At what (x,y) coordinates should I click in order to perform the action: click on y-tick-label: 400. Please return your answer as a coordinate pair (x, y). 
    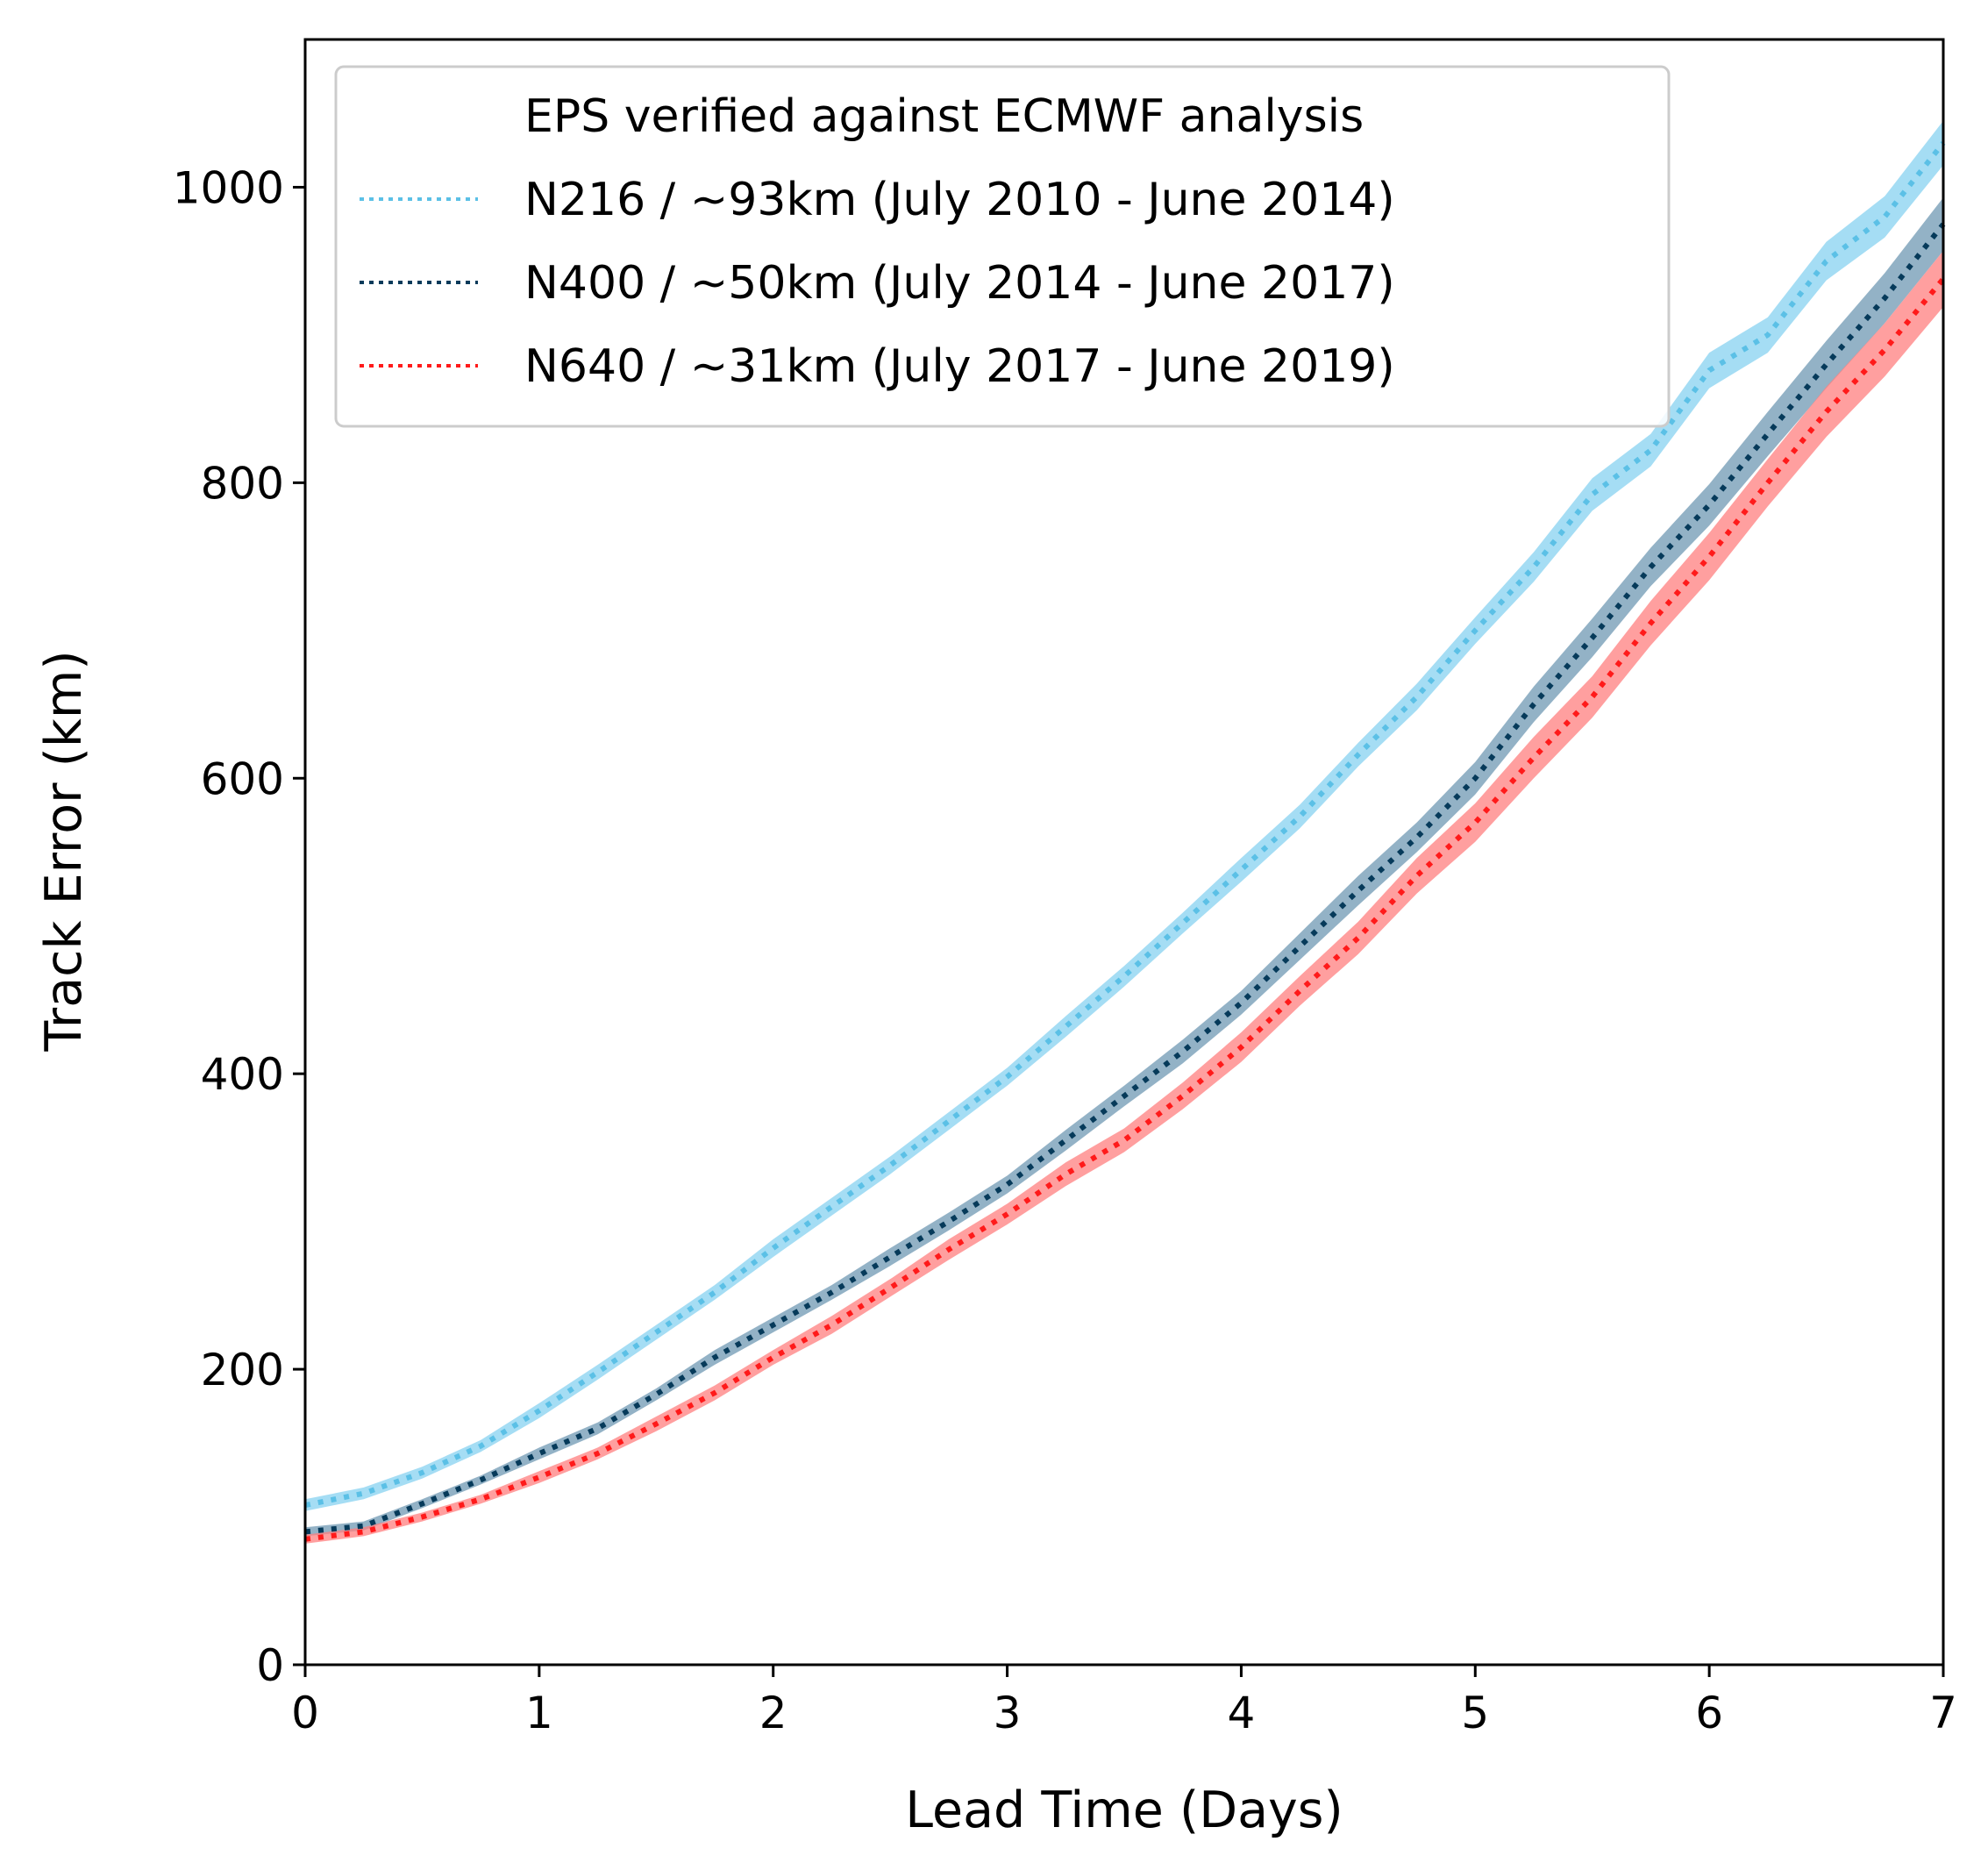
    Looking at the image, I should click on (242, 1074).